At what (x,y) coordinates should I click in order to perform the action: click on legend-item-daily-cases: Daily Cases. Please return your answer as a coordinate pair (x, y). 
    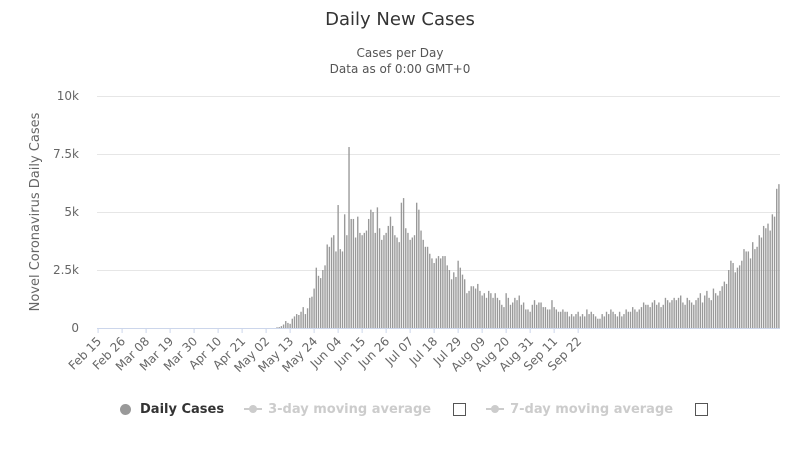
    Looking at the image, I should click on (172, 409).